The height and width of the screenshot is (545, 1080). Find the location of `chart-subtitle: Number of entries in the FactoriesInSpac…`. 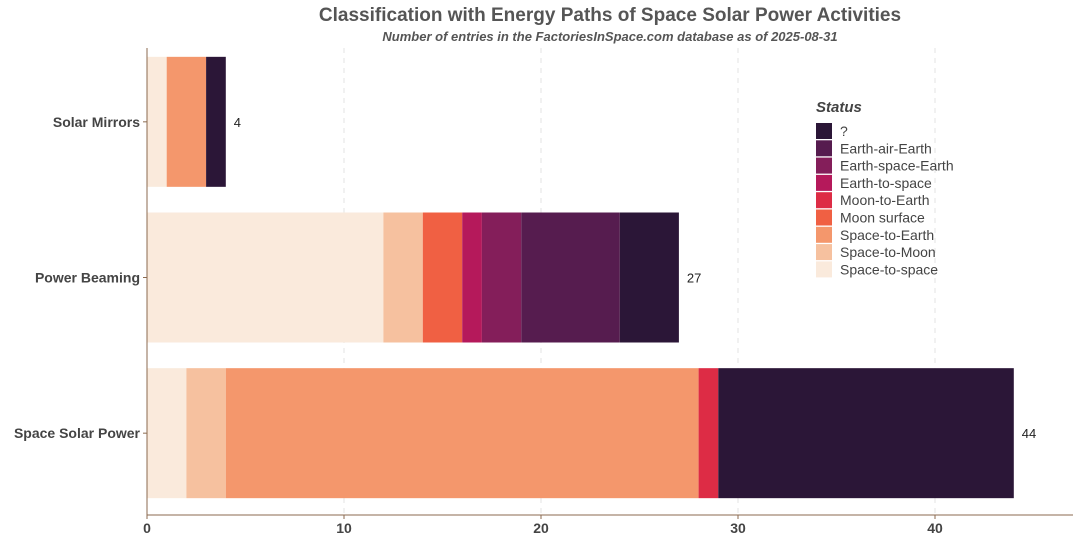

chart-subtitle: Number of entries in the FactoriesInSpac… is located at coordinates (609, 36).